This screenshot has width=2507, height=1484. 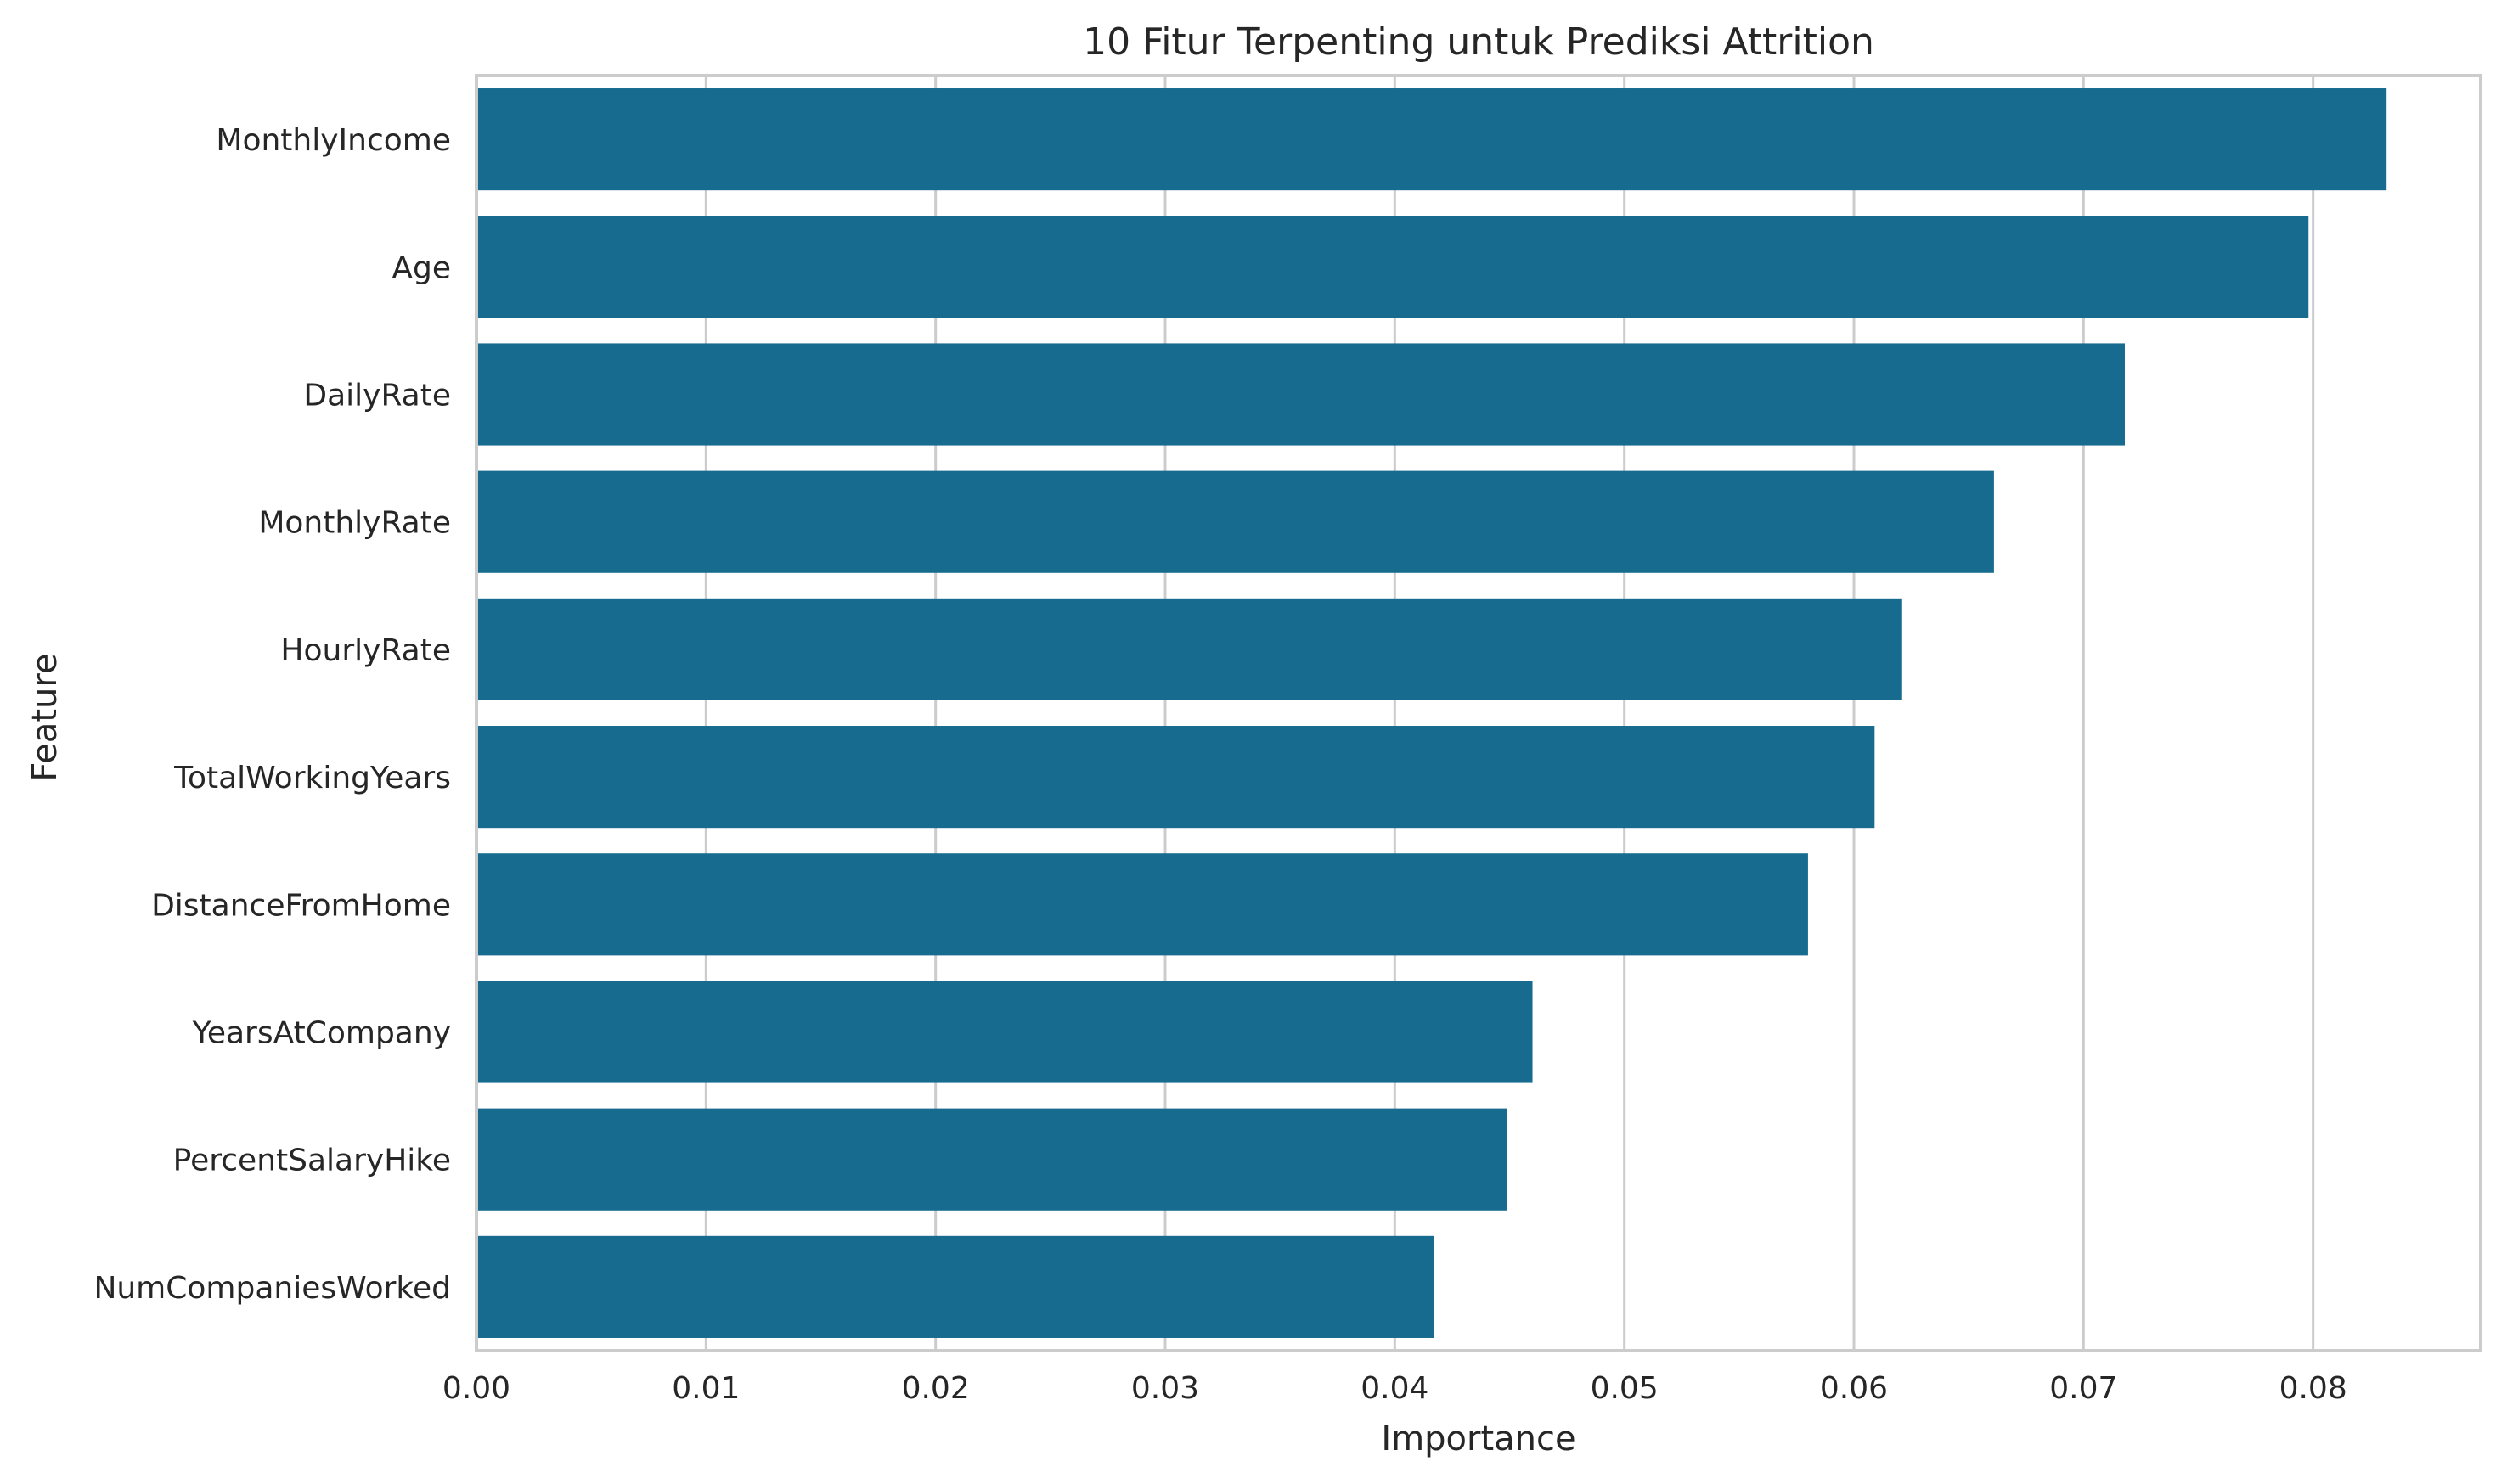 What do you see at coordinates (321, 1033) in the screenshot?
I see `y-tick-label: YearsAtCompany` at bounding box center [321, 1033].